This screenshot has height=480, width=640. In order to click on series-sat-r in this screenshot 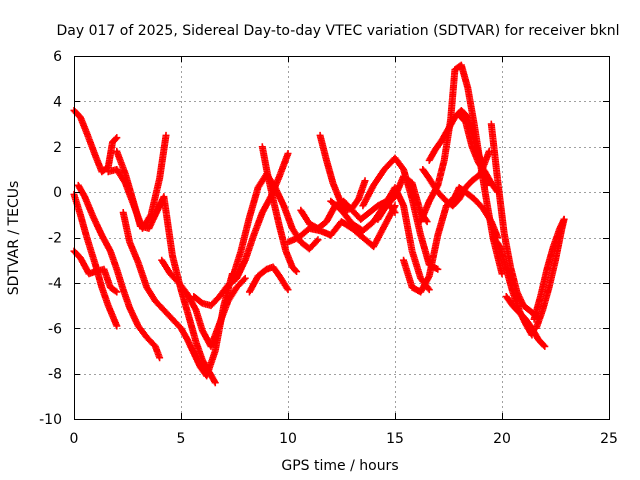, I will do `click(402, 199)`.